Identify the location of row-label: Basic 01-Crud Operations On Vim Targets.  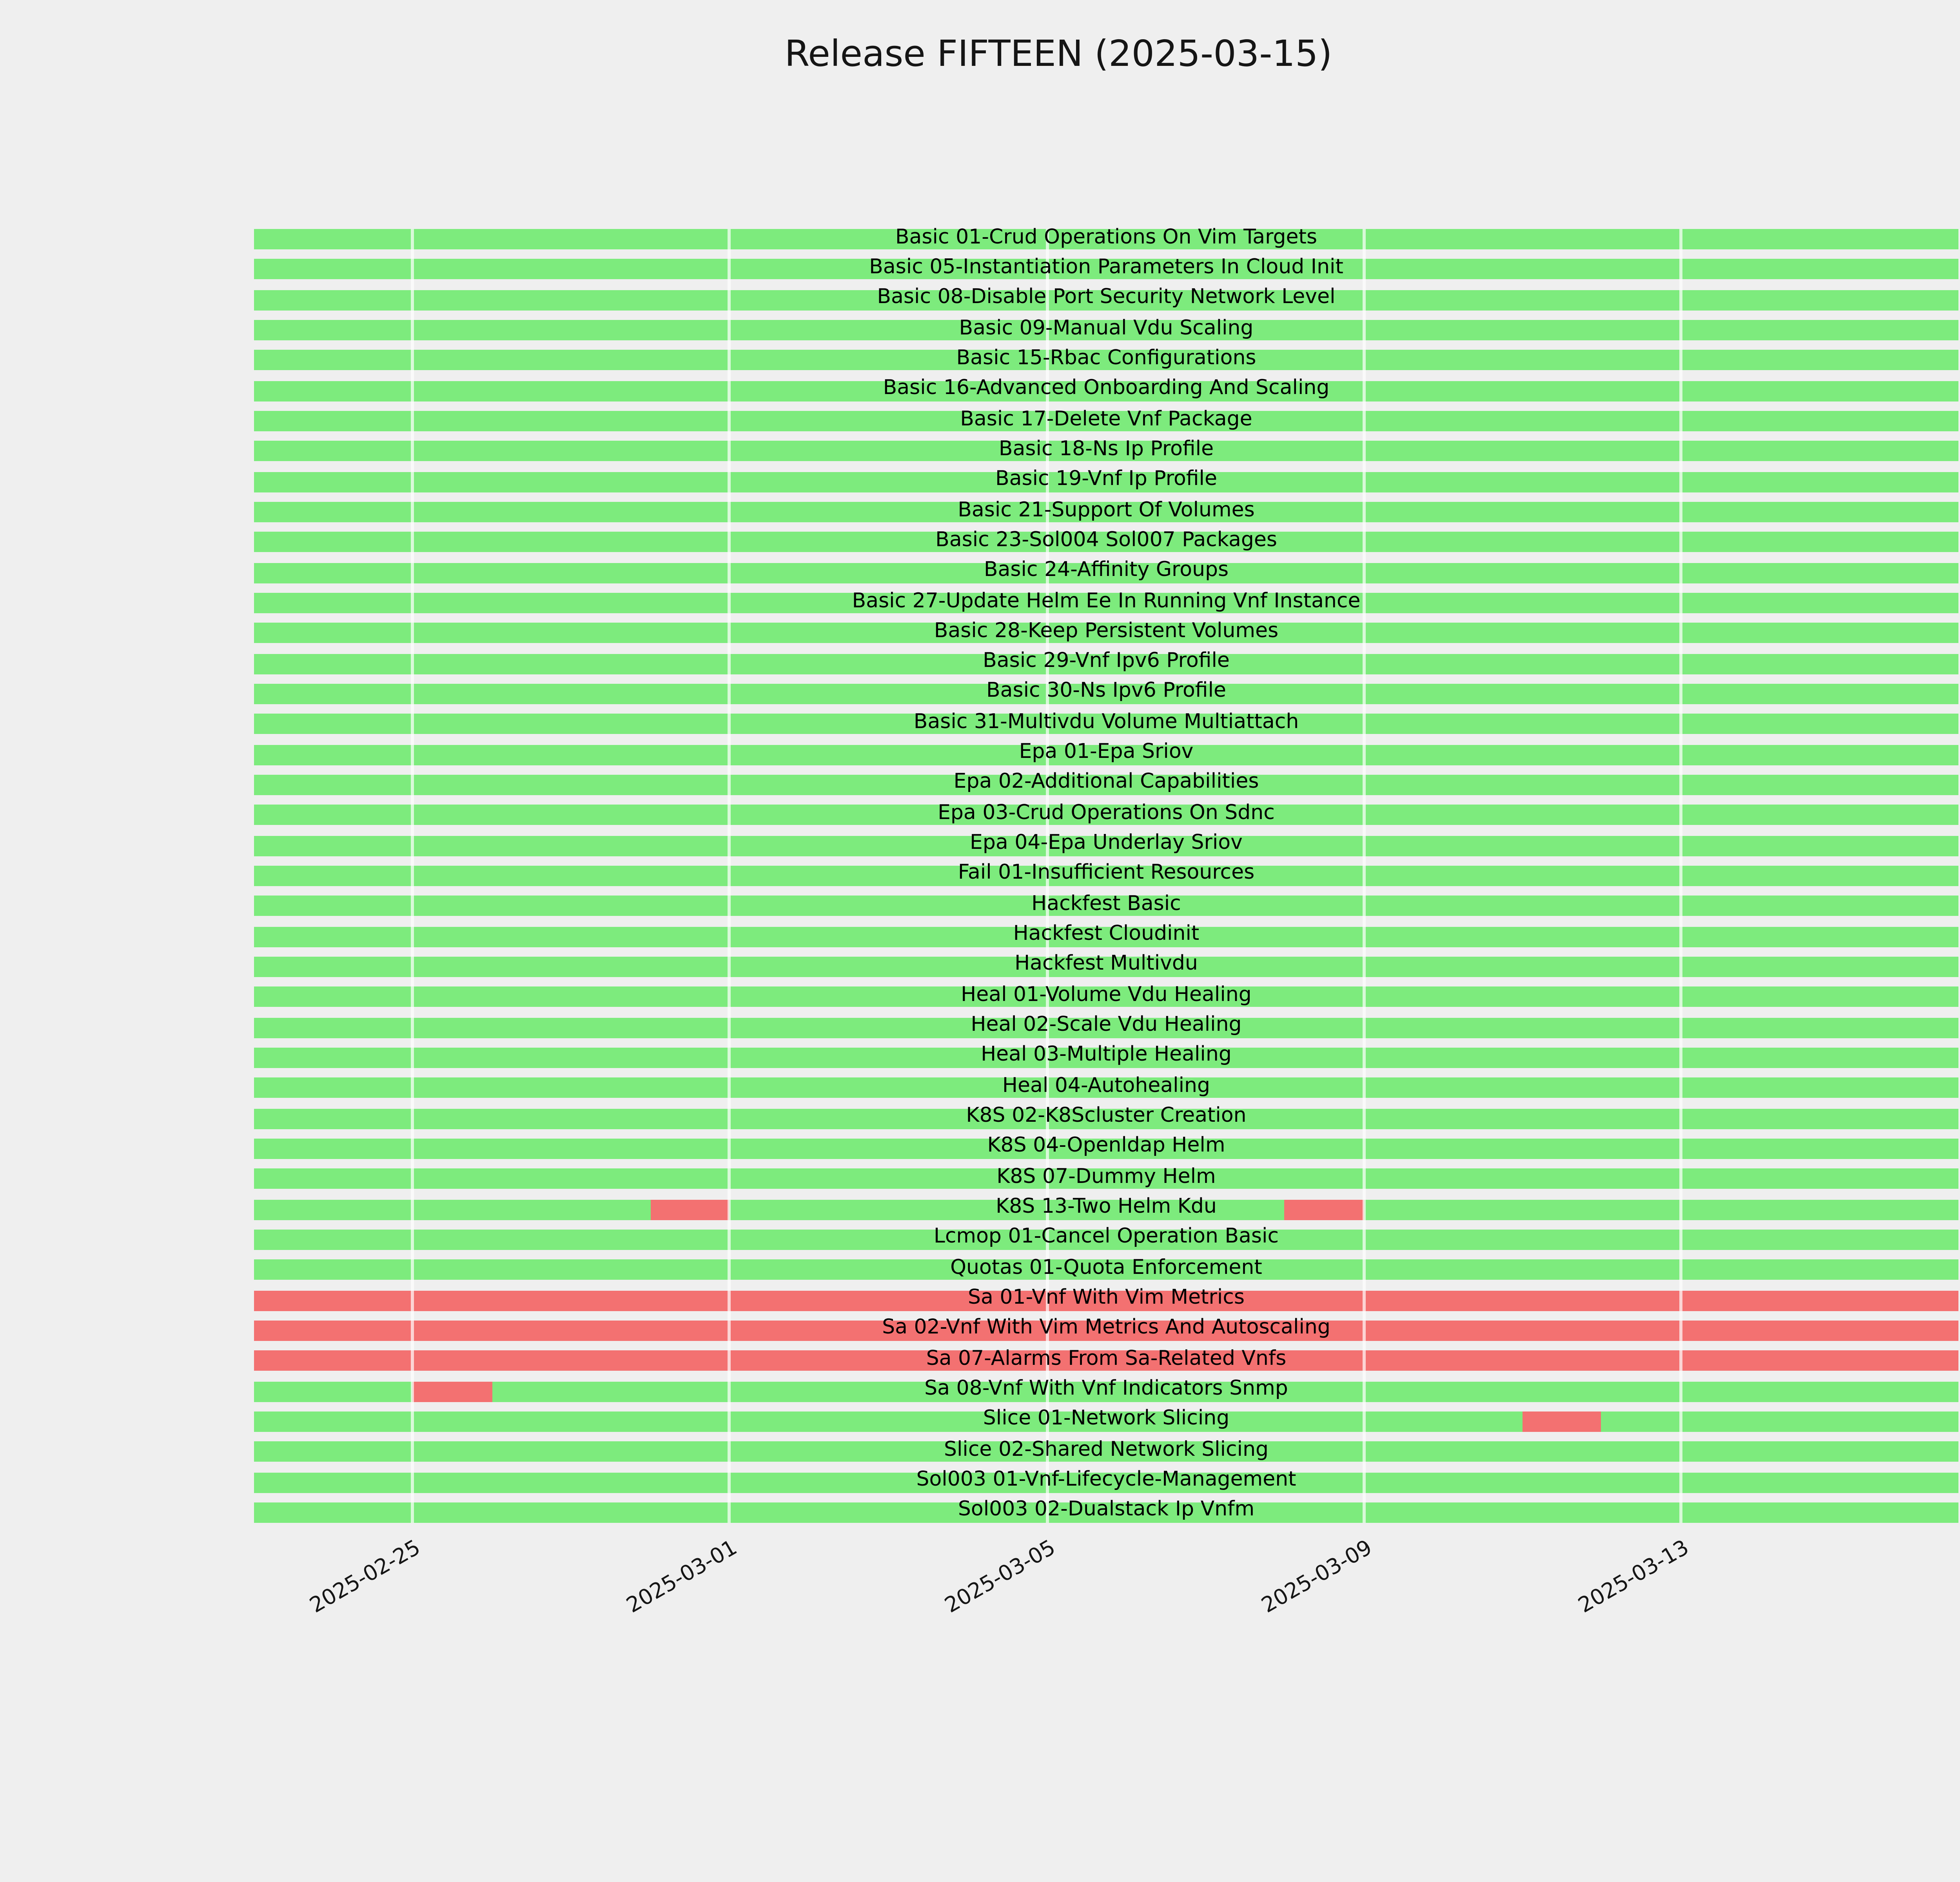
(1106, 237).